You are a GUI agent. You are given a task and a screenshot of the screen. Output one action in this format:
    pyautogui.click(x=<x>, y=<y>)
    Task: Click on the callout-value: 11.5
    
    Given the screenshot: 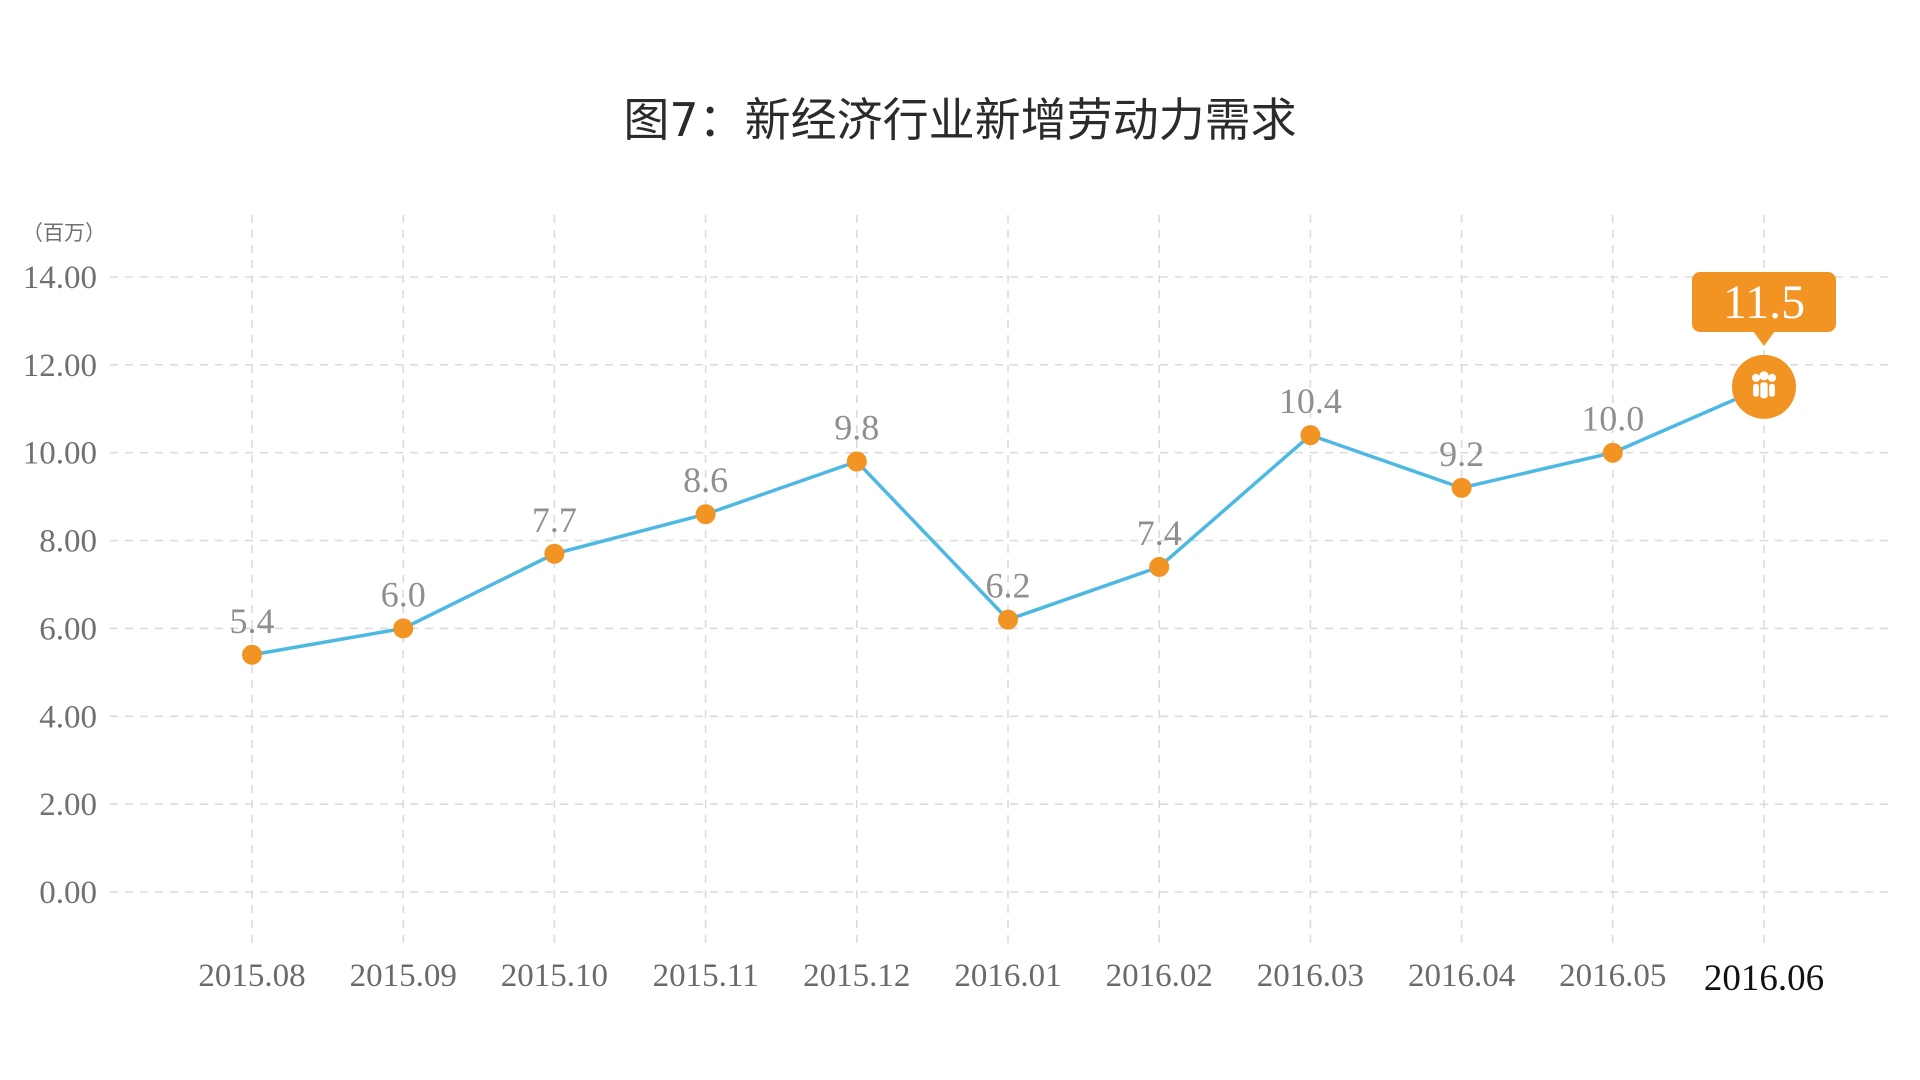 What is the action you would take?
    pyautogui.click(x=1764, y=302)
    